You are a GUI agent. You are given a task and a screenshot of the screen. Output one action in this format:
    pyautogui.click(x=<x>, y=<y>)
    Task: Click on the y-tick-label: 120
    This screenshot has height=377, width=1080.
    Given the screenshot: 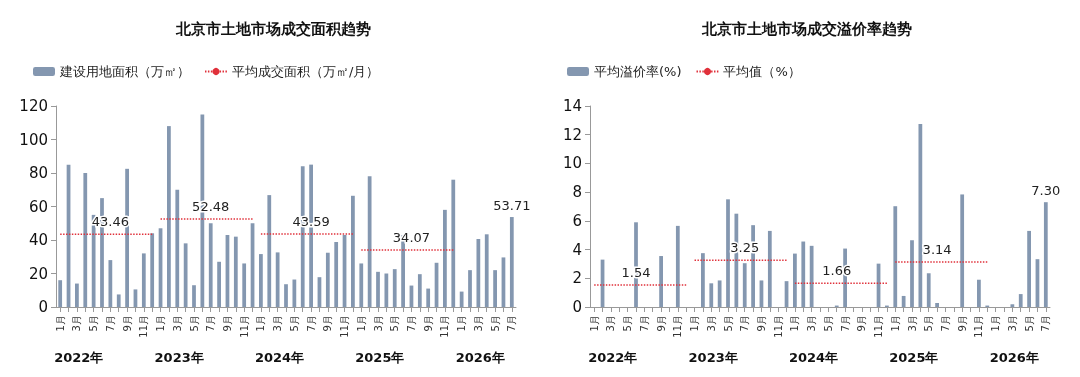 What is the action you would take?
    pyautogui.click(x=33, y=106)
    